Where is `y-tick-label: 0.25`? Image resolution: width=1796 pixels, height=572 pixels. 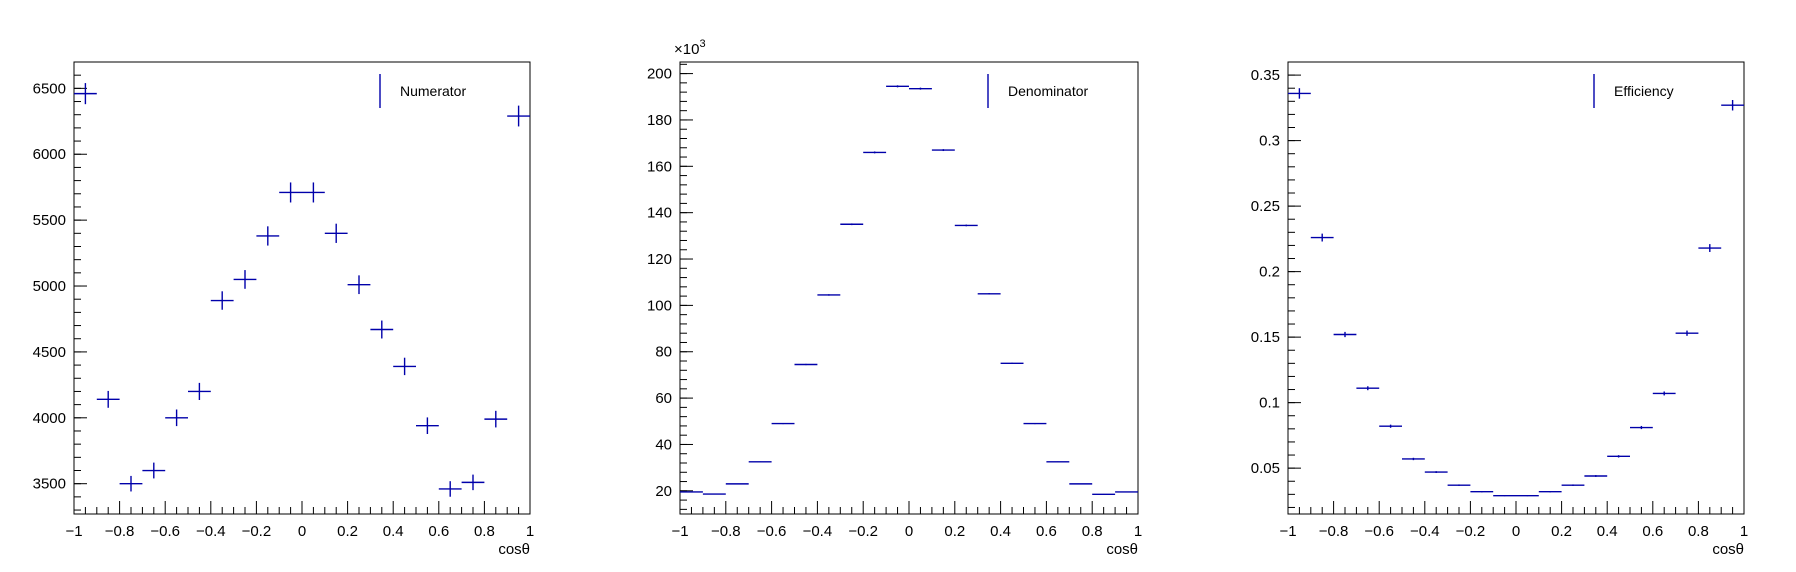 y-tick-label: 0.25 is located at coordinates (1265, 206).